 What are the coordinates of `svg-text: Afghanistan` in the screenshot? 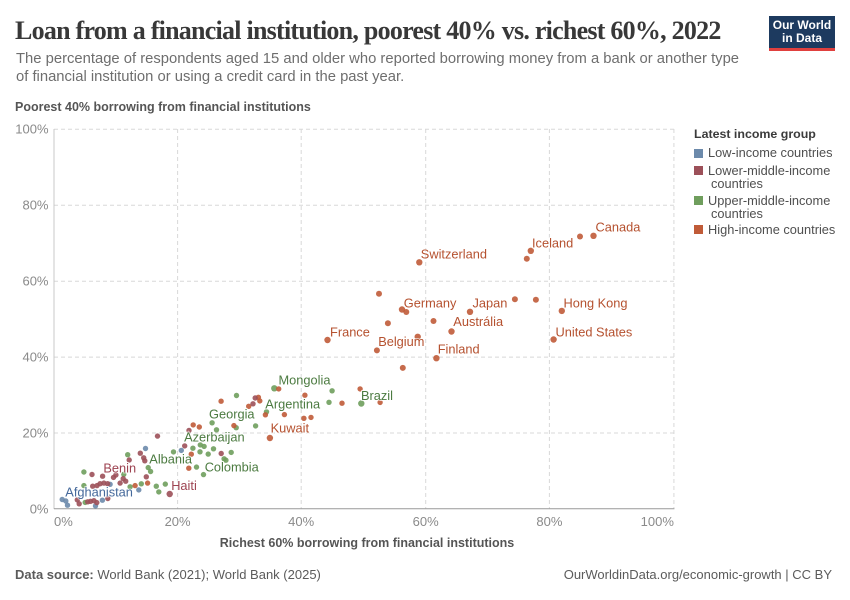 It's located at (99, 491).